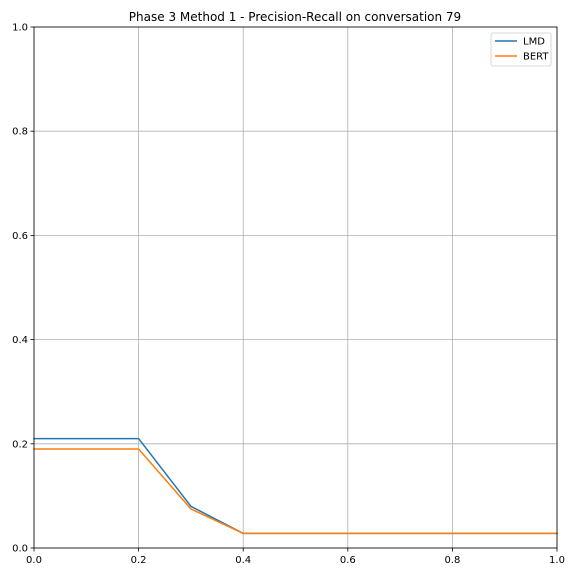  Describe the element at coordinates (139, 560) in the screenshot. I see `x-tick-label: 0.2` at that location.